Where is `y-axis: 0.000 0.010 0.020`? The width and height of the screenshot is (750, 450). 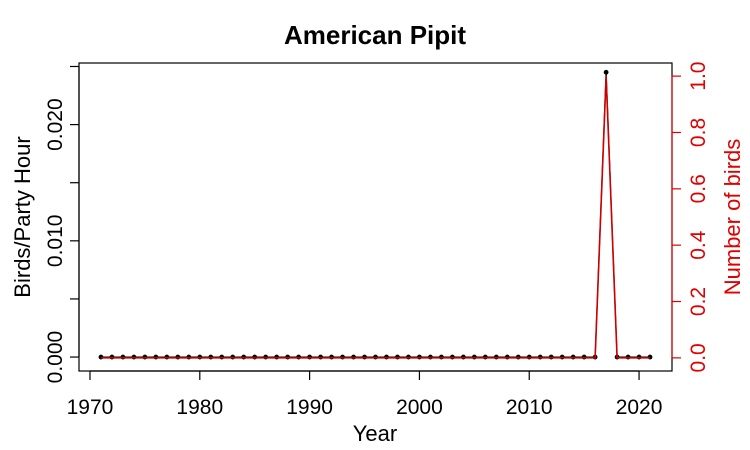 y-axis: 0.000 0.010 0.020 is located at coordinates (62, 224).